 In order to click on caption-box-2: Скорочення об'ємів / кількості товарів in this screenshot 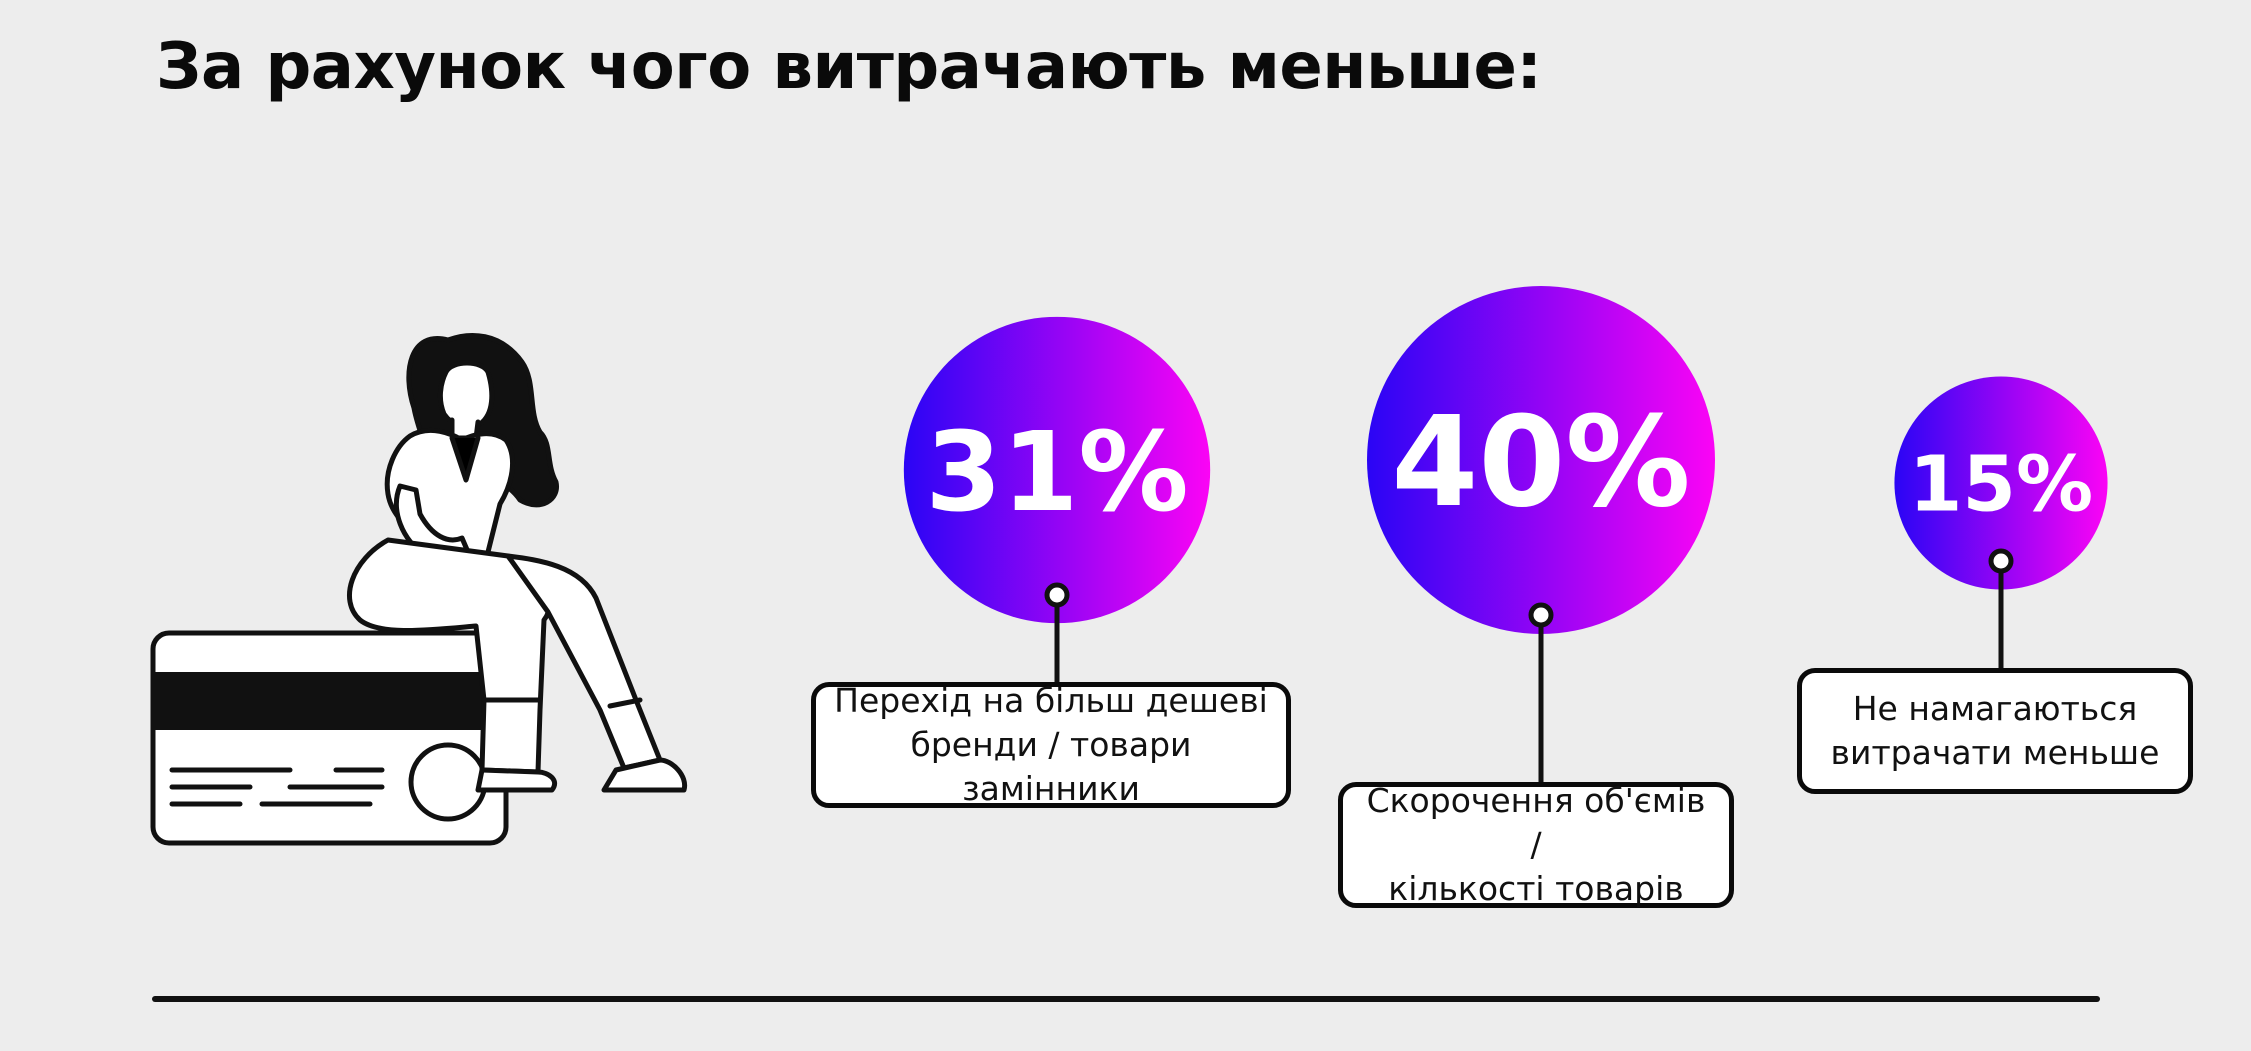, I will do `click(1536, 844)`.